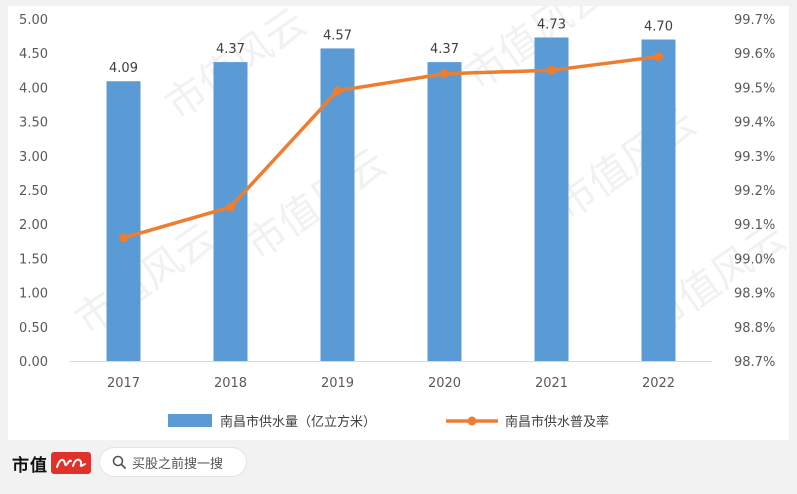 This screenshot has height=494, width=797. I want to click on legend: 南昌市供水量（亿立方米） 南昌市供水普及率, so click(388, 422).